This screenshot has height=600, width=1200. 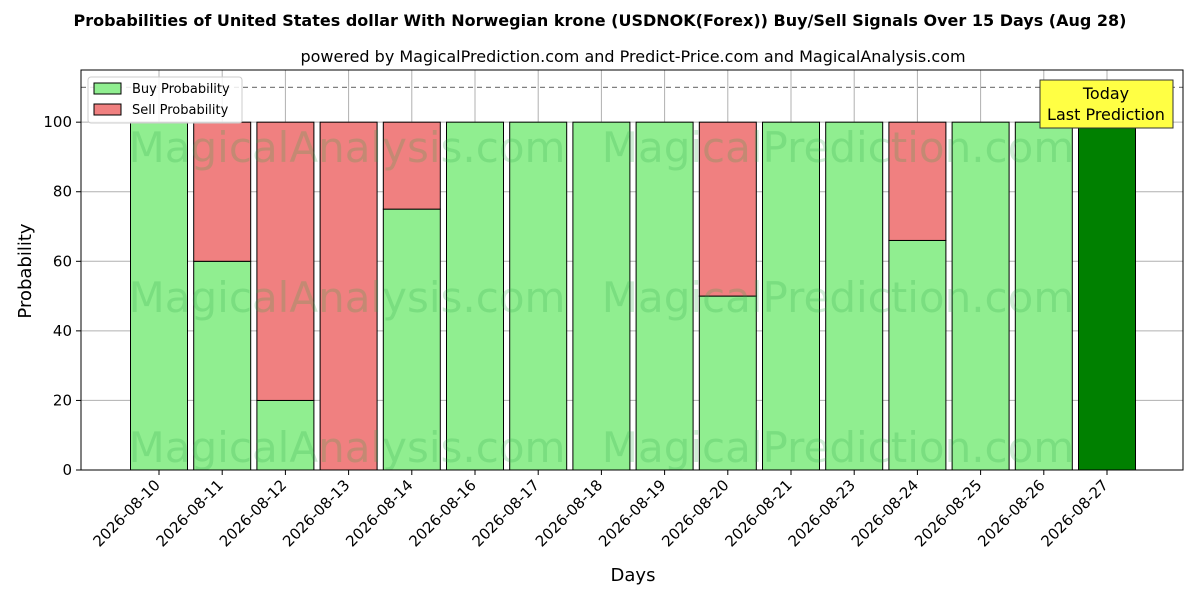 What do you see at coordinates (126, 513) in the screenshot?
I see `x-tick-label: 2026-08-10` at bounding box center [126, 513].